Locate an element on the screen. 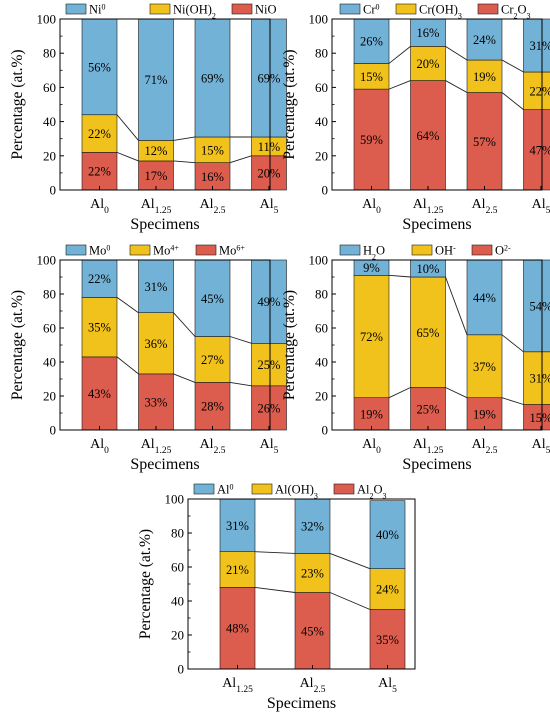 This screenshot has width=550, height=717. data-label: 16% is located at coordinates (212, 177).